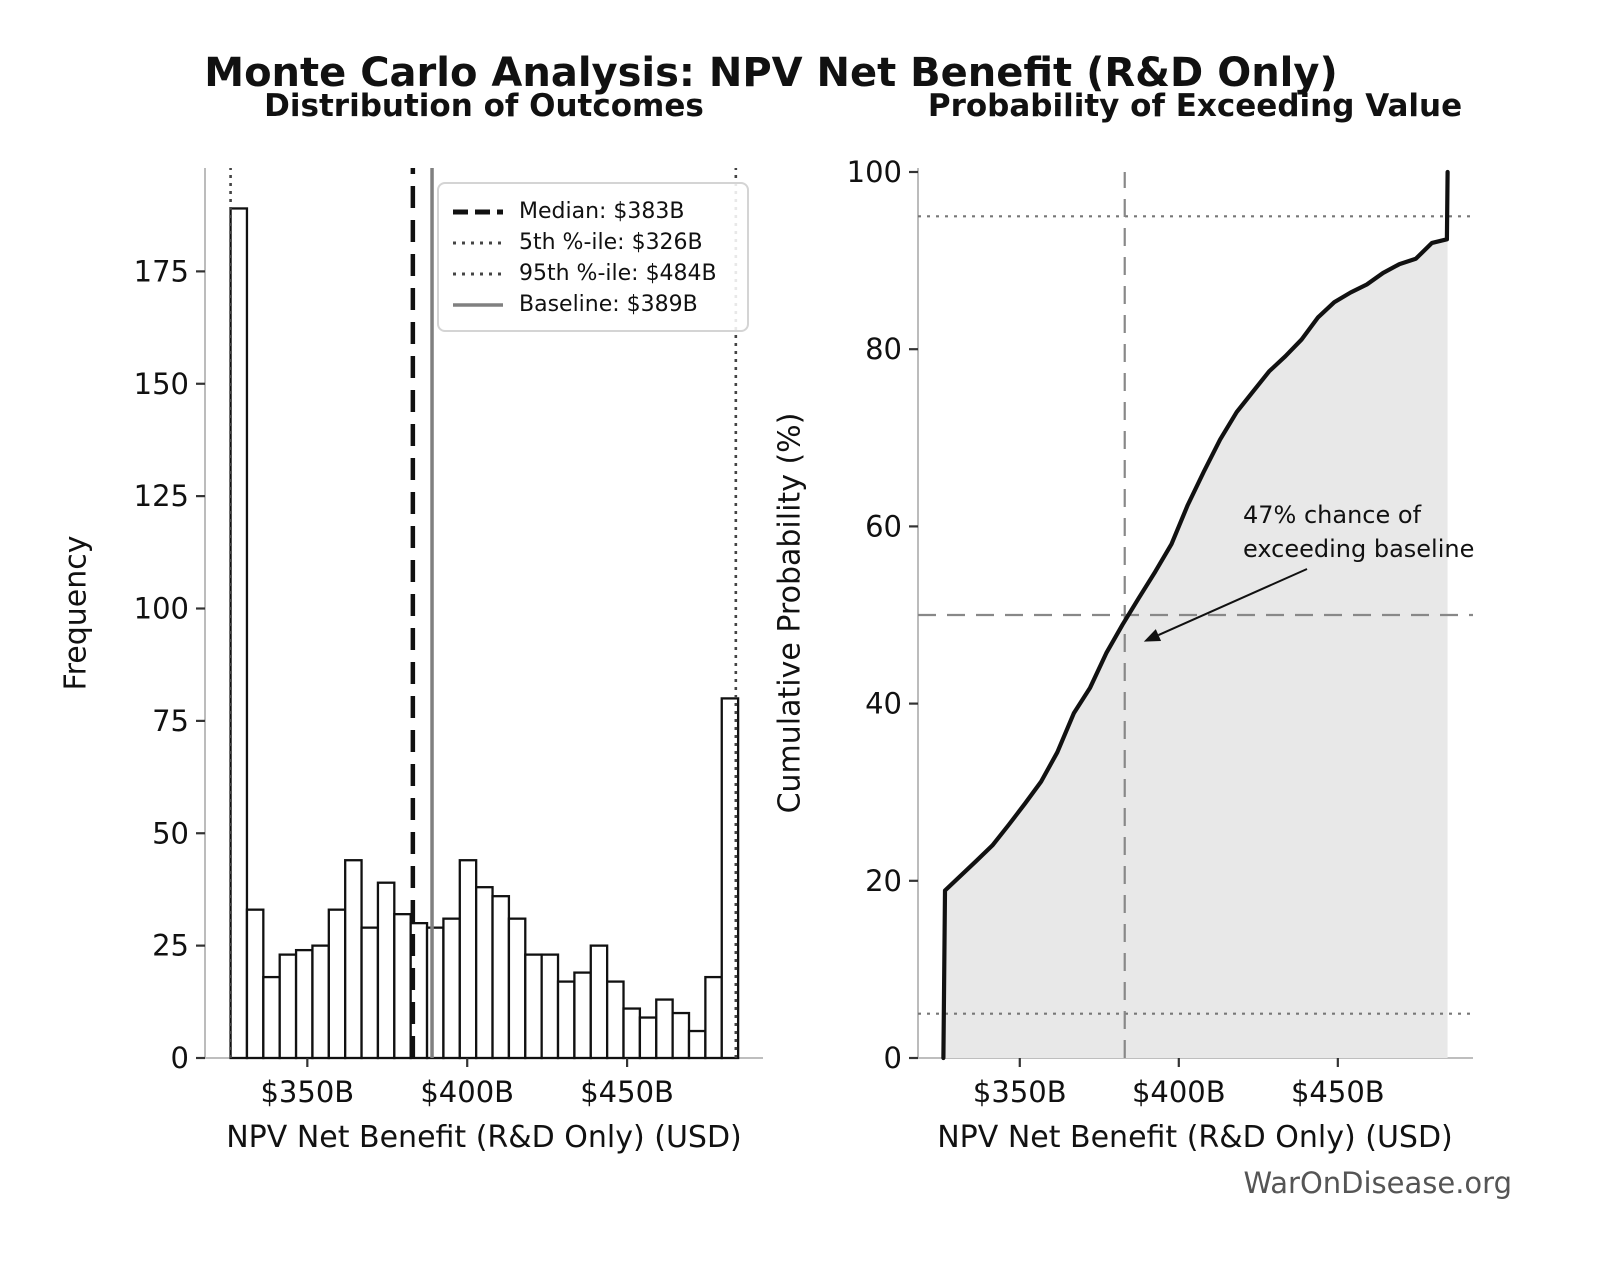 Image resolution: width=1601 pixels, height=1280 pixels. Describe the element at coordinates (602, 211) in the screenshot. I see `legend-label-median: Median: $383B` at that location.